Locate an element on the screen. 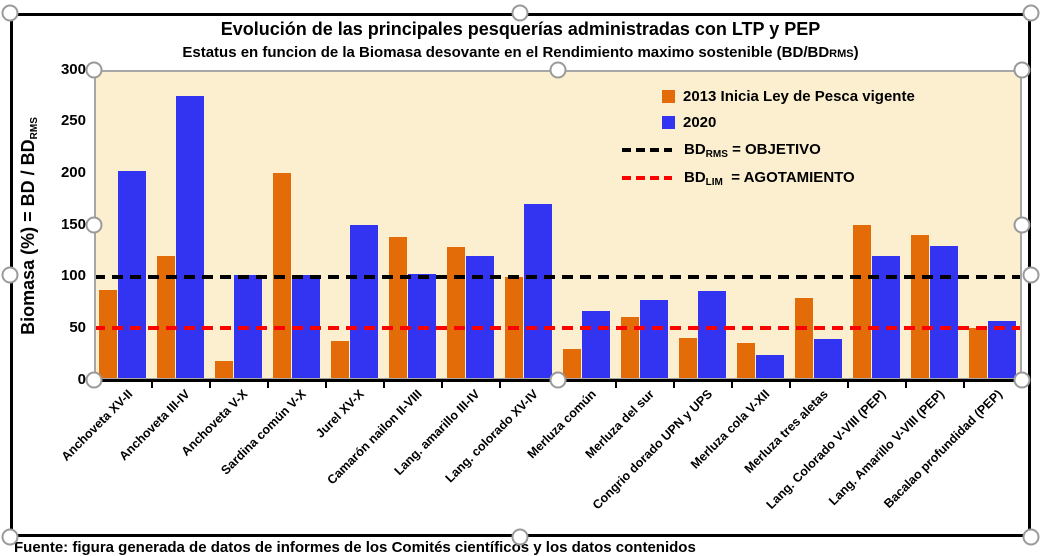  legend-item-2020: 2020 is located at coordinates (668, 122).